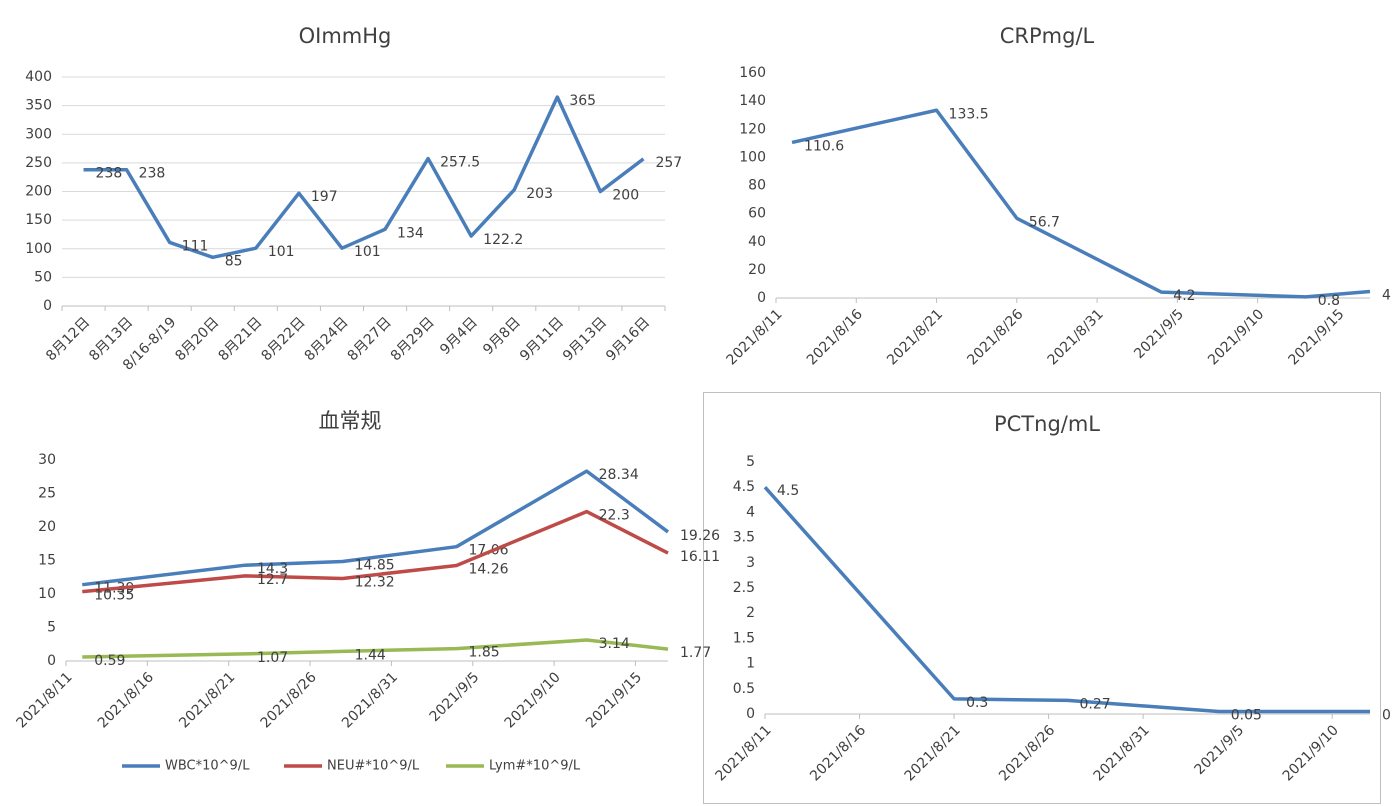 This screenshot has width=1392, height=806. Describe the element at coordinates (38, 77) in the screenshot. I see `y-tick-label: 400` at that location.